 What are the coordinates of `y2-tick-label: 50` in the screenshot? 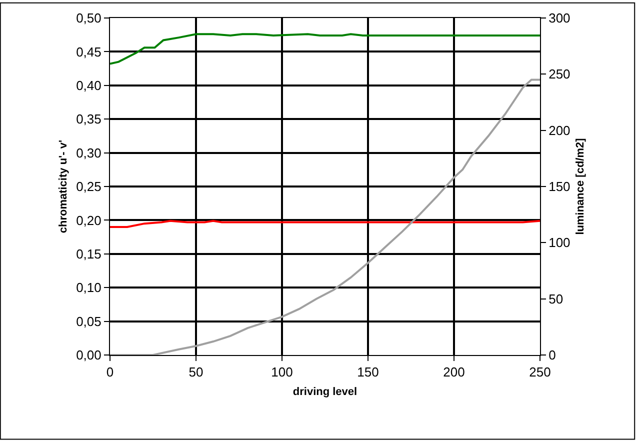 It's located at (556, 298).